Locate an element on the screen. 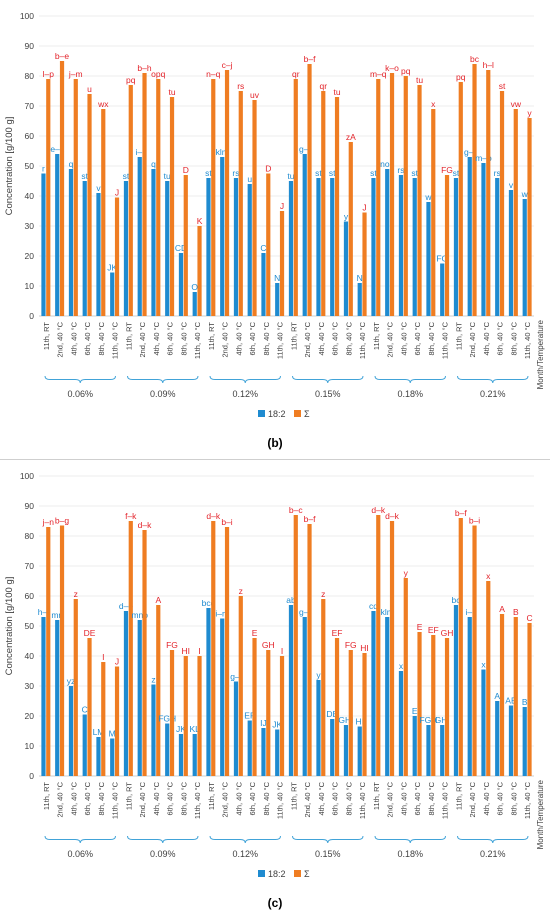  data-label-sum: J is located at coordinates (282, 206).